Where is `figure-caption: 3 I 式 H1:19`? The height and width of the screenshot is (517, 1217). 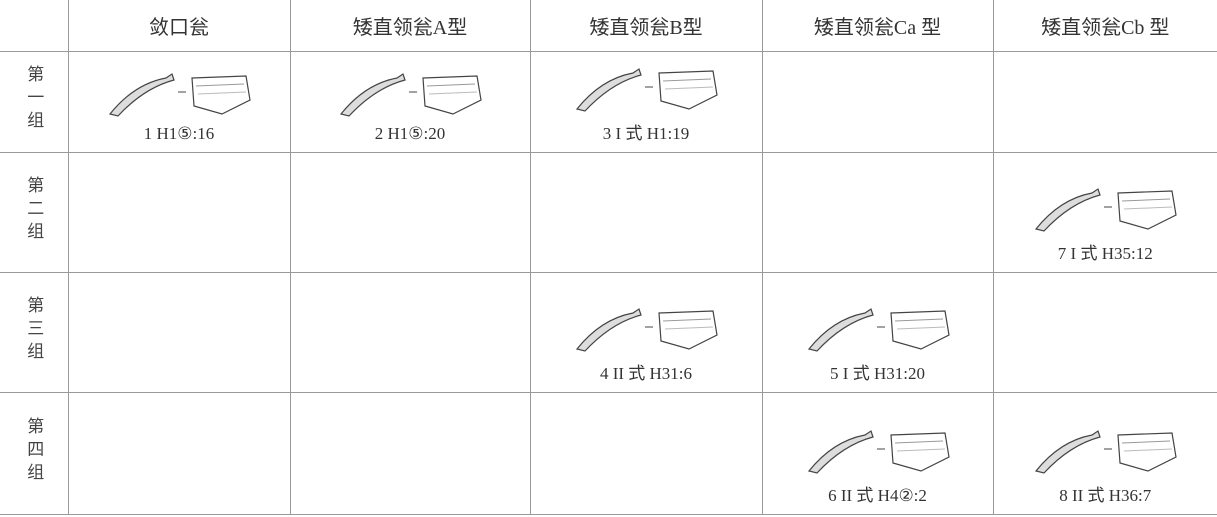
figure-caption: 3 I 式 H1:19 is located at coordinates (646, 133).